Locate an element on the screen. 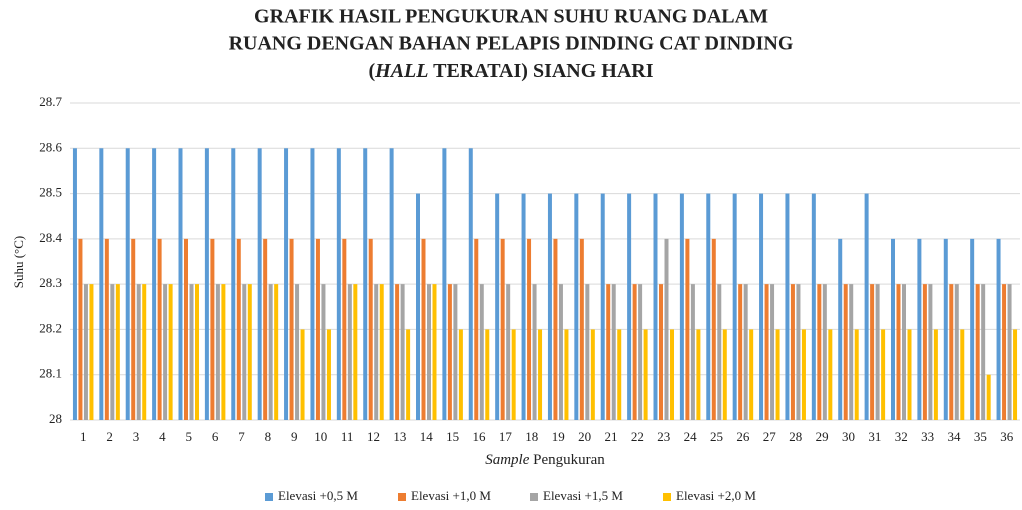 The image size is (1022, 510). x-tick-label: 8 is located at coordinates (268, 436).